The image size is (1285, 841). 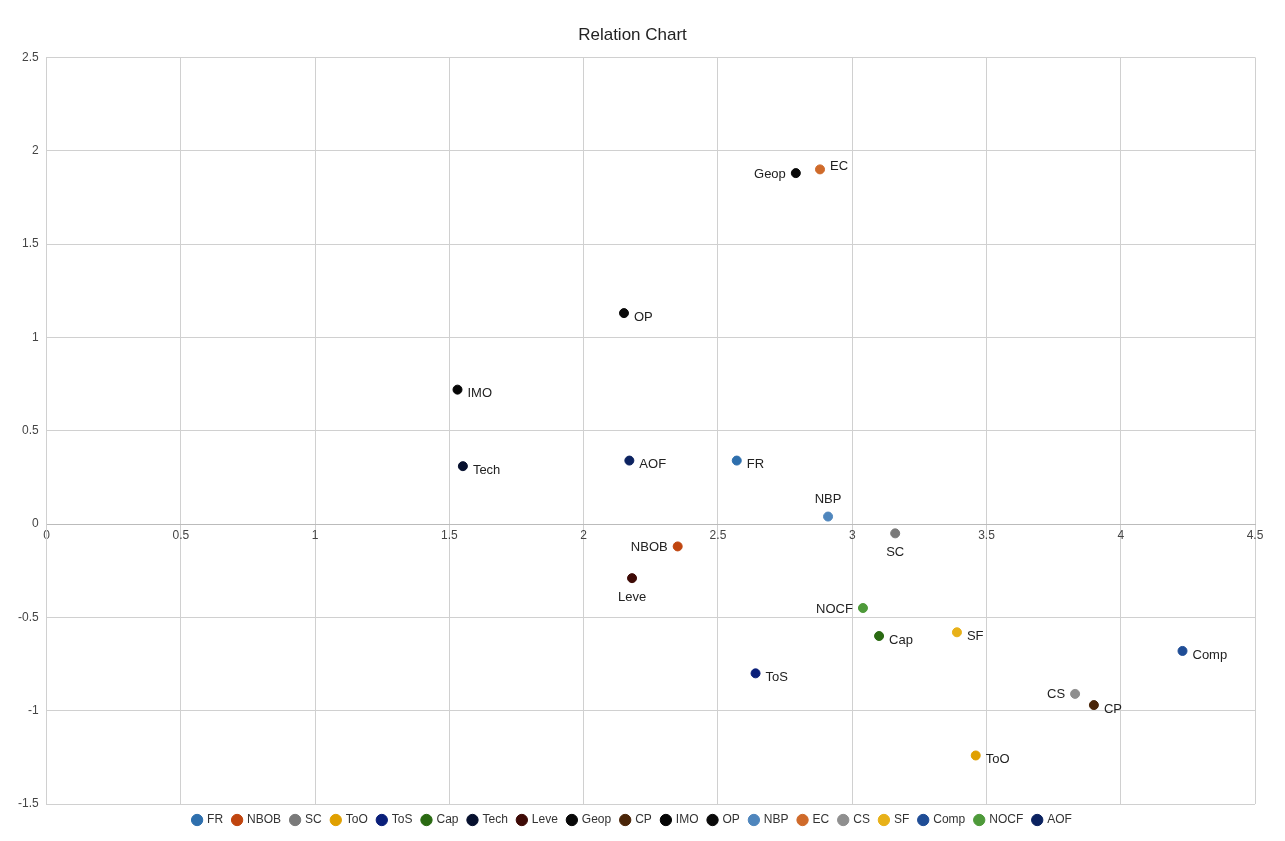 What do you see at coordinates (821, 819) in the screenshot?
I see `legend-label: EC` at bounding box center [821, 819].